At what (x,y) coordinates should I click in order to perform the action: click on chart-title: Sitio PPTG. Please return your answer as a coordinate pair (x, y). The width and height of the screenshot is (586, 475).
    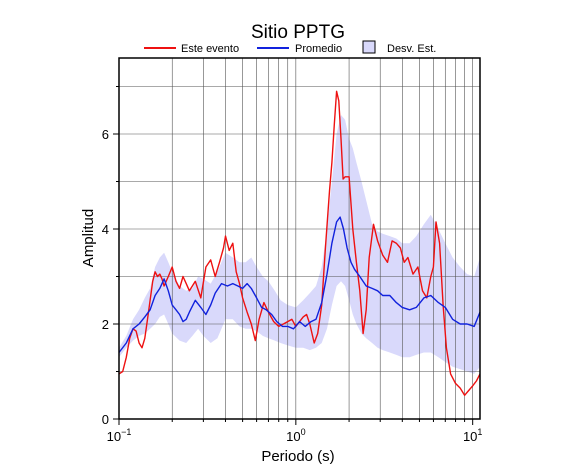
    Looking at the image, I should click on (298, 32).